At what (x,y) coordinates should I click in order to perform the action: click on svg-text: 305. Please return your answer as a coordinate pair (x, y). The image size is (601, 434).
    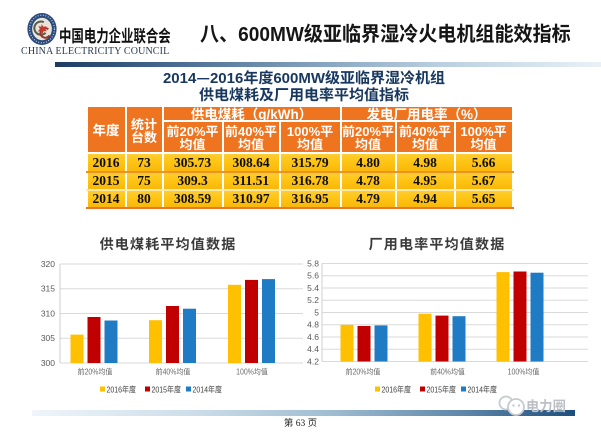
    Looking at the image, I should click on (48, 338).